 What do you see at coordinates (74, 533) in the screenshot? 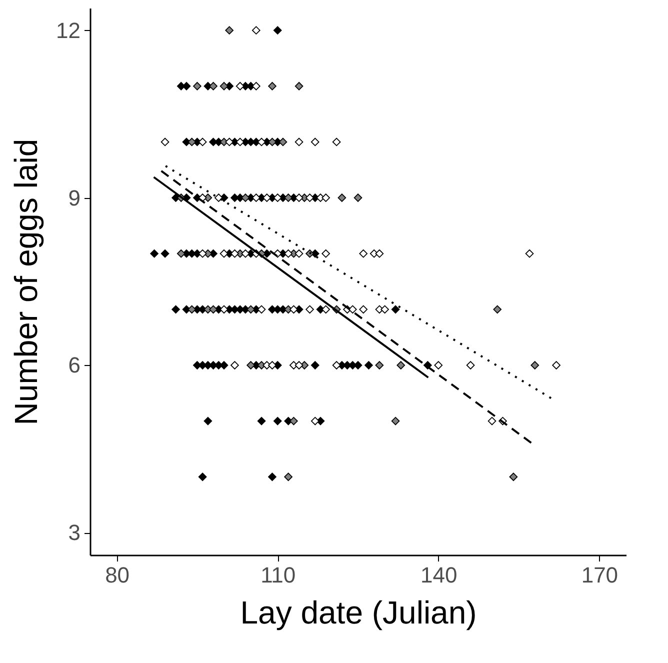
I see `y-tick-label: 3` at bounding box center [74, 533].